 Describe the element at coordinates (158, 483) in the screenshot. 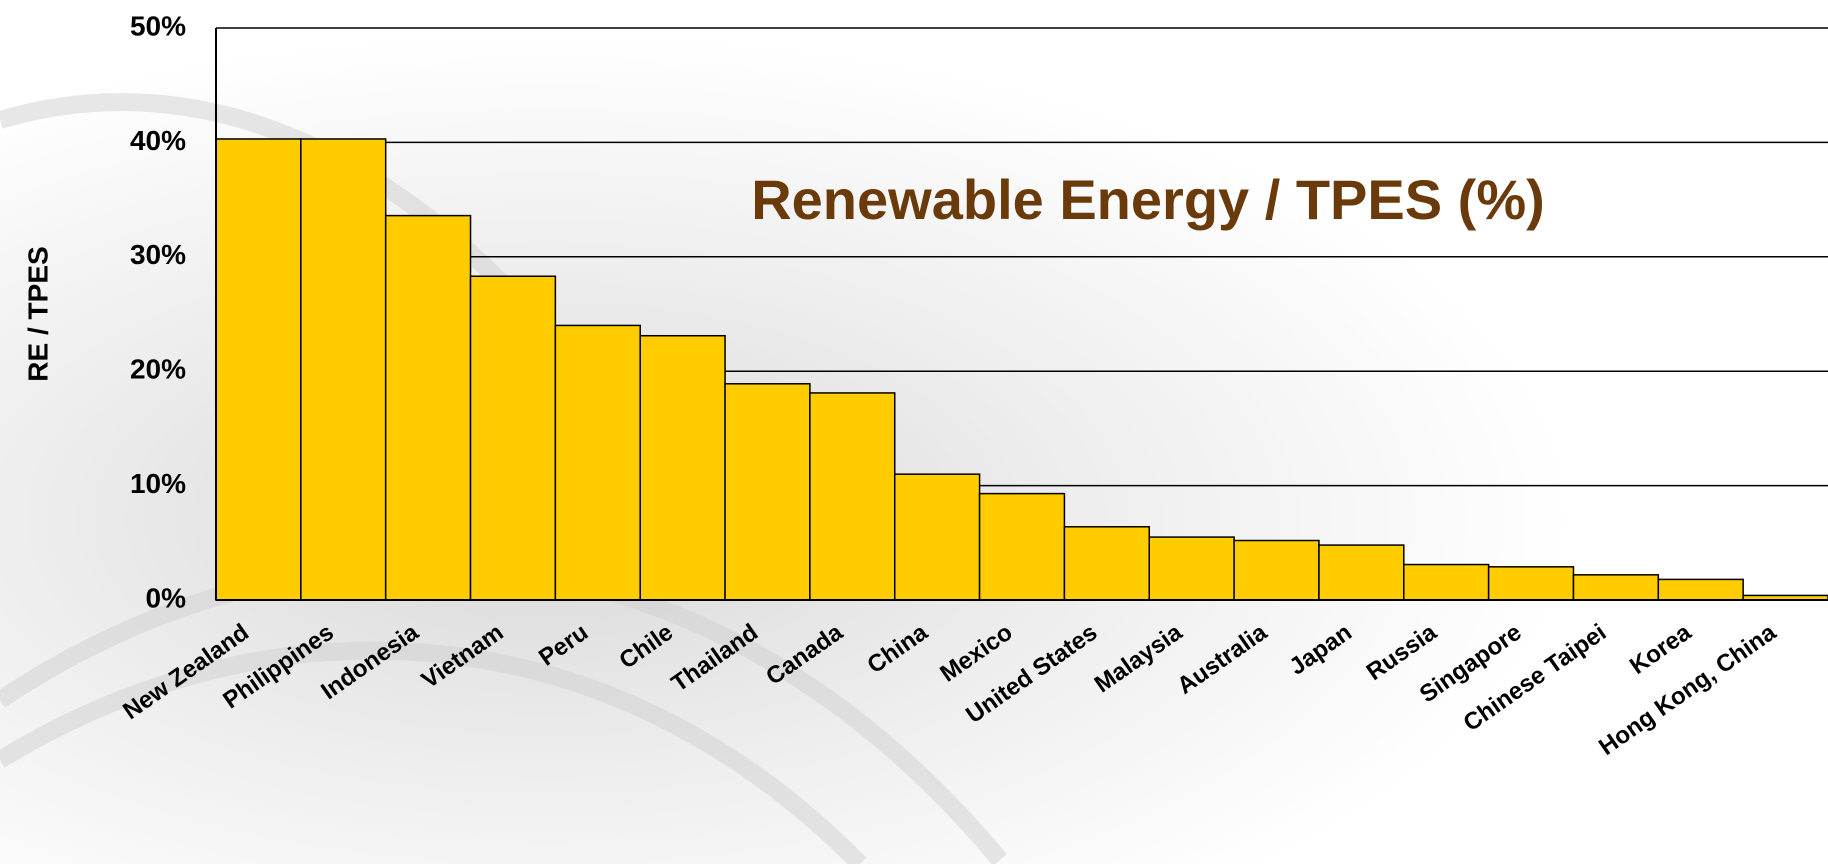

I see `y-tick-label: 10%` at that location.